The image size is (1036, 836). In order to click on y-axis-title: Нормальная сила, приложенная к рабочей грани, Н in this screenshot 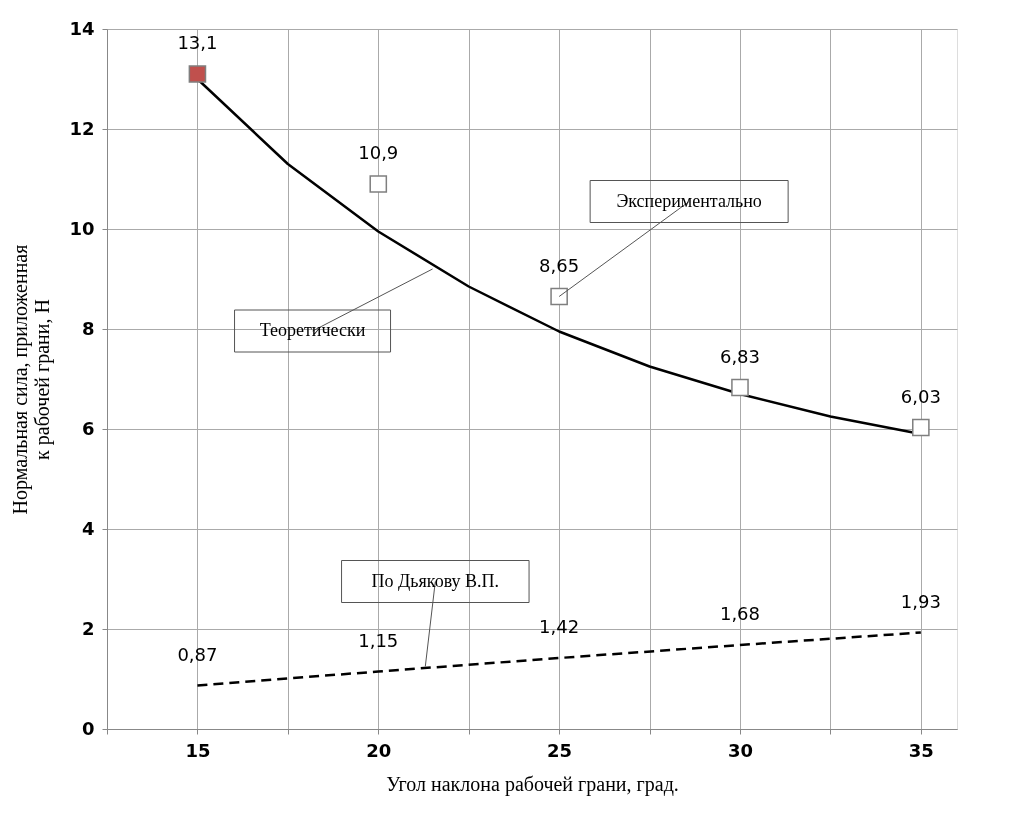, I will do `click(32, 379)`.